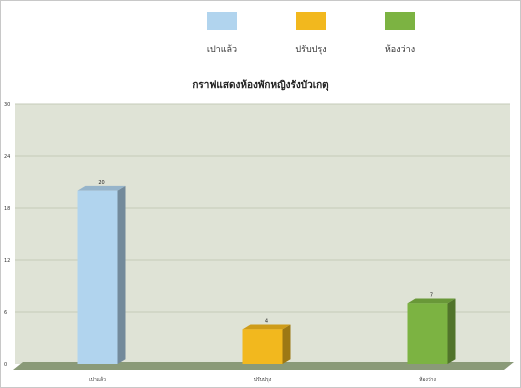 The image size is (521, 388). What do you see at coordinates (263, 380) in the screenshot?
I see `x-tick-label: ปรับปรุง` at bounding box center [263, 380].